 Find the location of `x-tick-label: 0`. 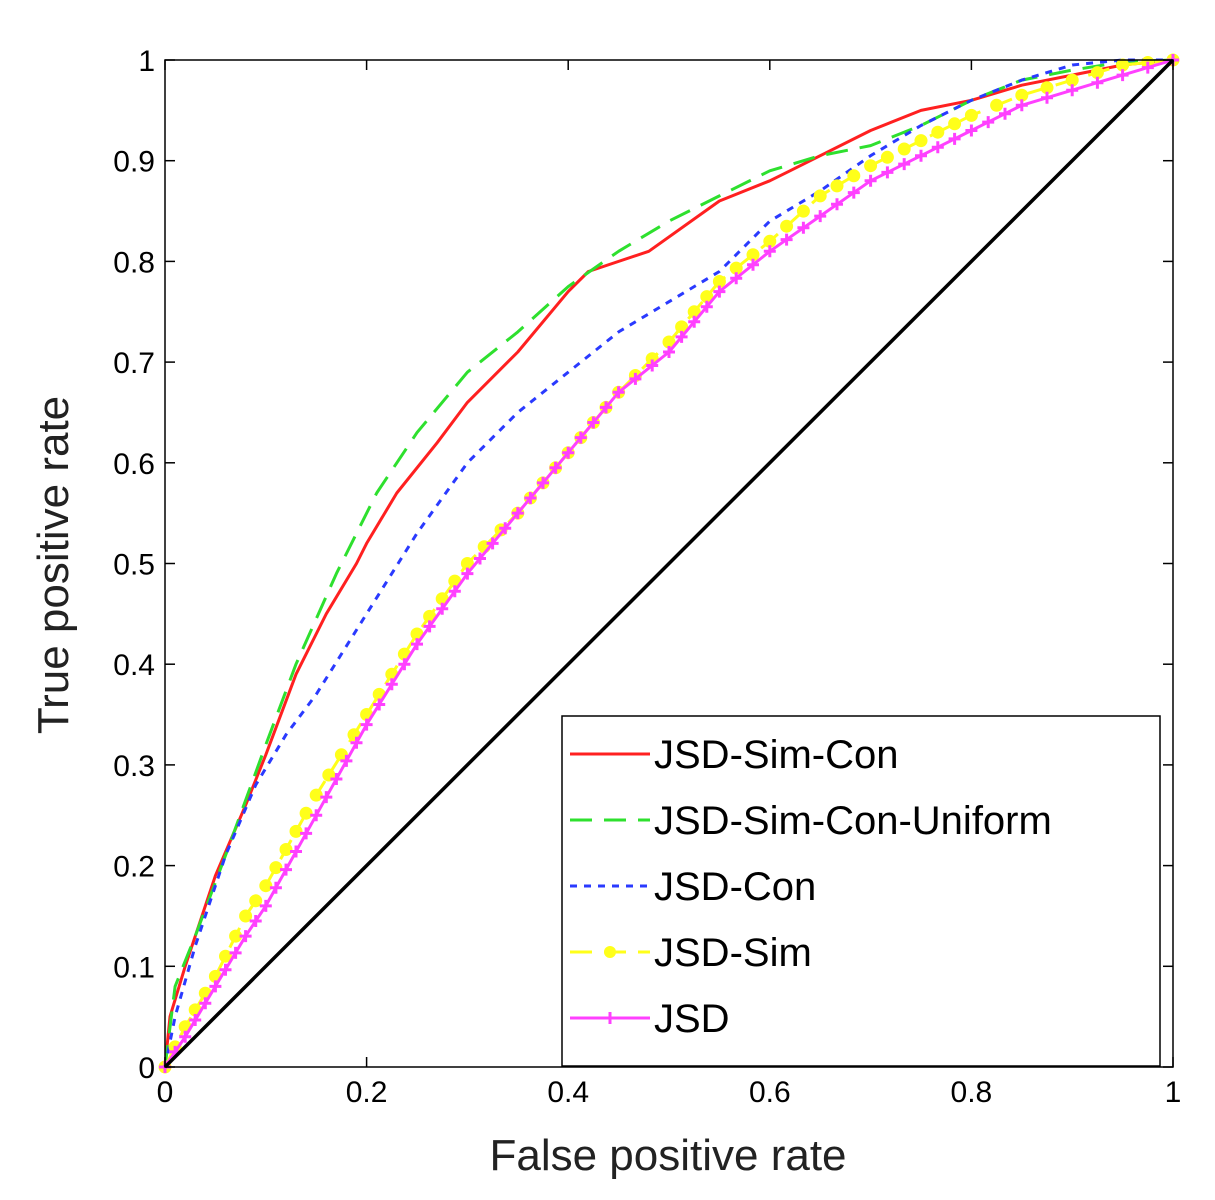

x-tick-label: 0 is located at coordinates (165, 1092).